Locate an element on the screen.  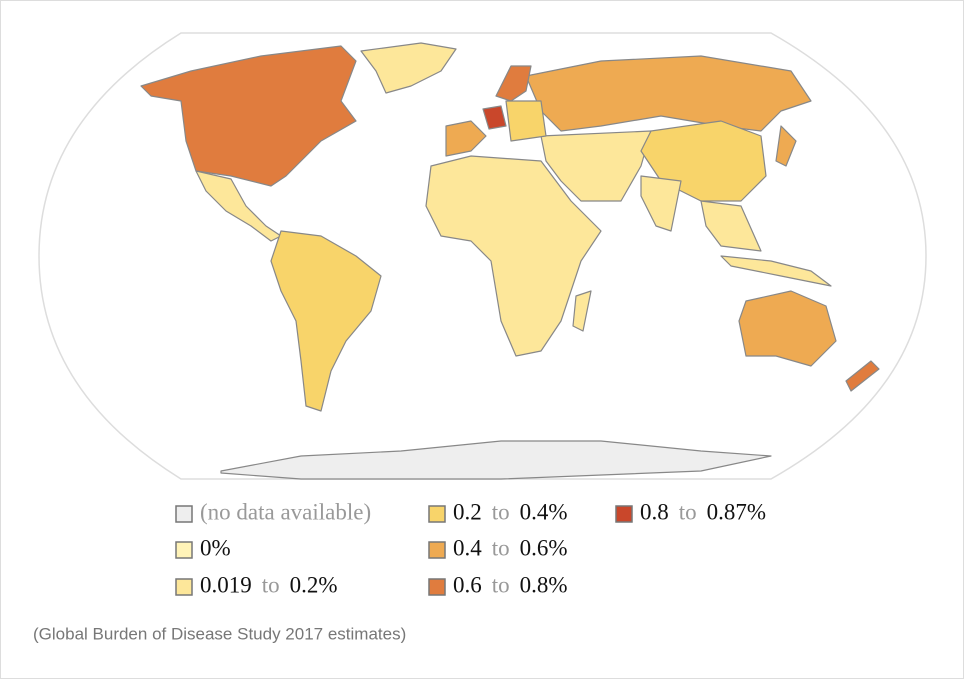
legend-low: 0.6 is located at coordinates (467, 584).